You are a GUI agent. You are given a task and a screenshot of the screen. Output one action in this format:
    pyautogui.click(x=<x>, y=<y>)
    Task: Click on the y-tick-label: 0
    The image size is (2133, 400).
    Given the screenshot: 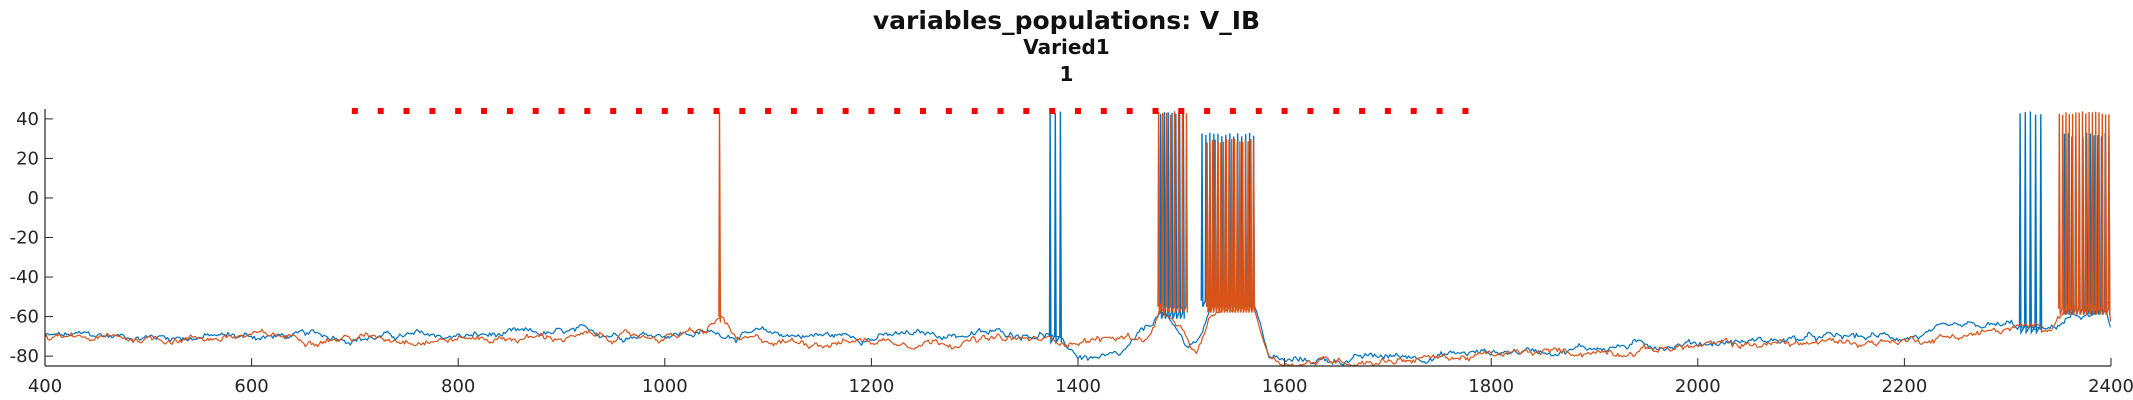 What is the action you would take?
    pyautogui.click(x=33, y=198)
    